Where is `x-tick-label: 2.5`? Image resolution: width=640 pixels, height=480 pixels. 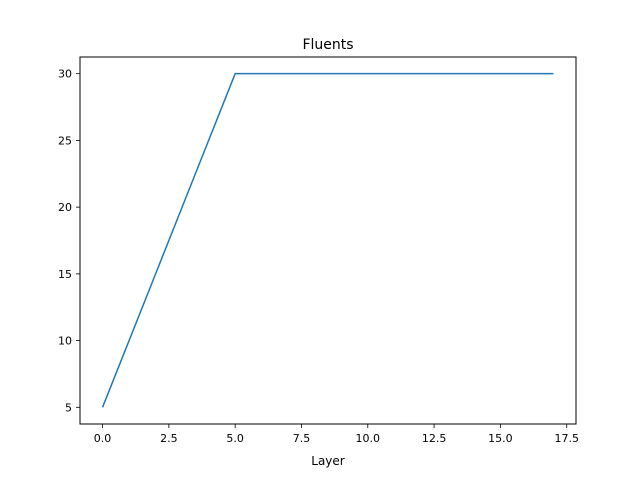 x-tick-label: 2.5 is located at coordinates (169, 438).